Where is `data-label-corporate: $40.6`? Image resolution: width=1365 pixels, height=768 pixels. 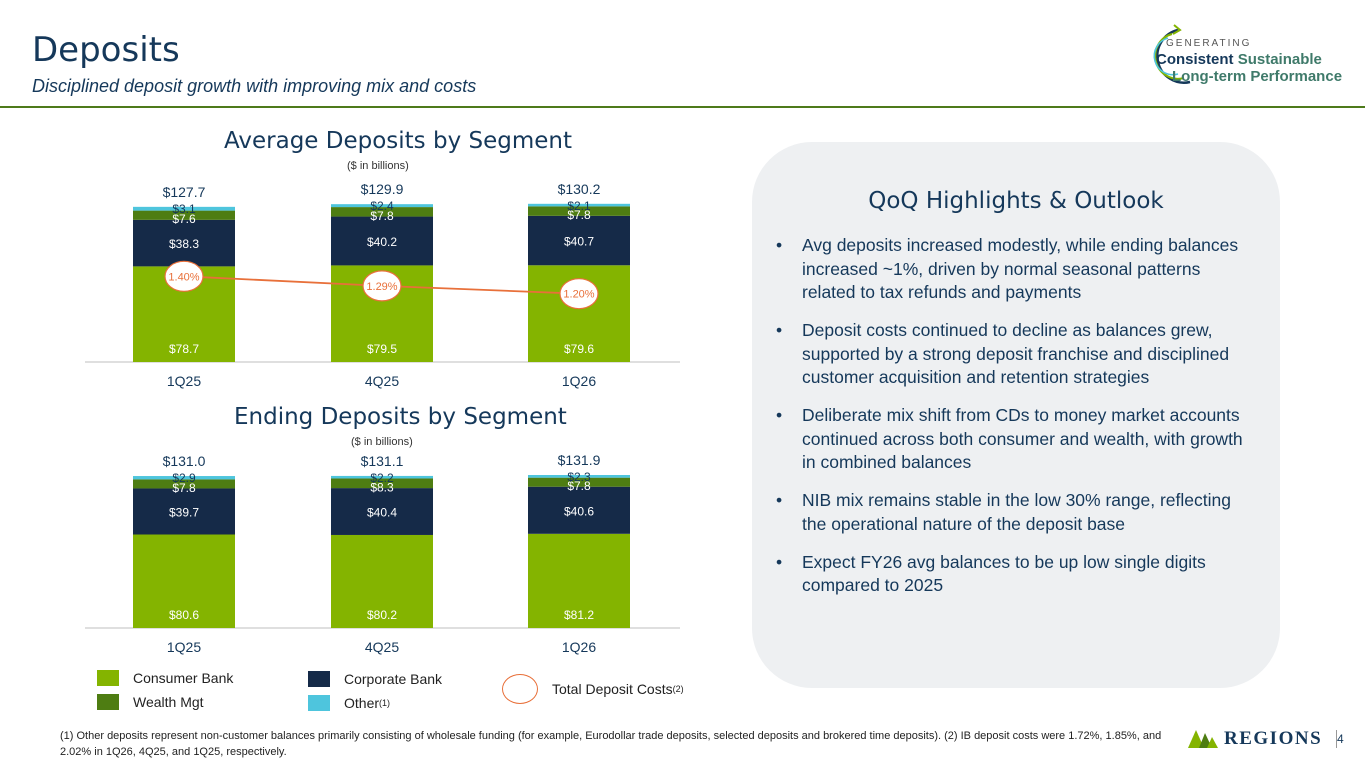 data-label-corporate: $40.6 is located at coordinates (579, 511).